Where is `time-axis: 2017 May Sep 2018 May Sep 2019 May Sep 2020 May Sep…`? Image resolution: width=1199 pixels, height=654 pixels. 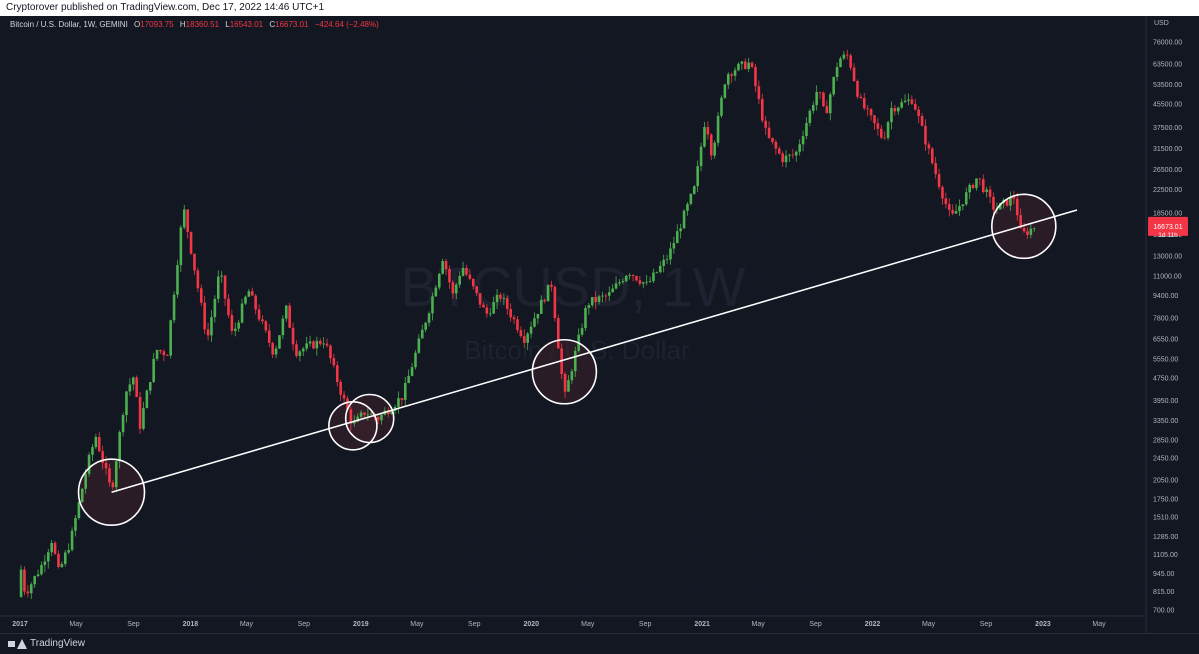
time-axis: 2017 May Sep 2018 May Sep 2019 May Sep 2020 May Sep… is located at coordinates (559, 624).